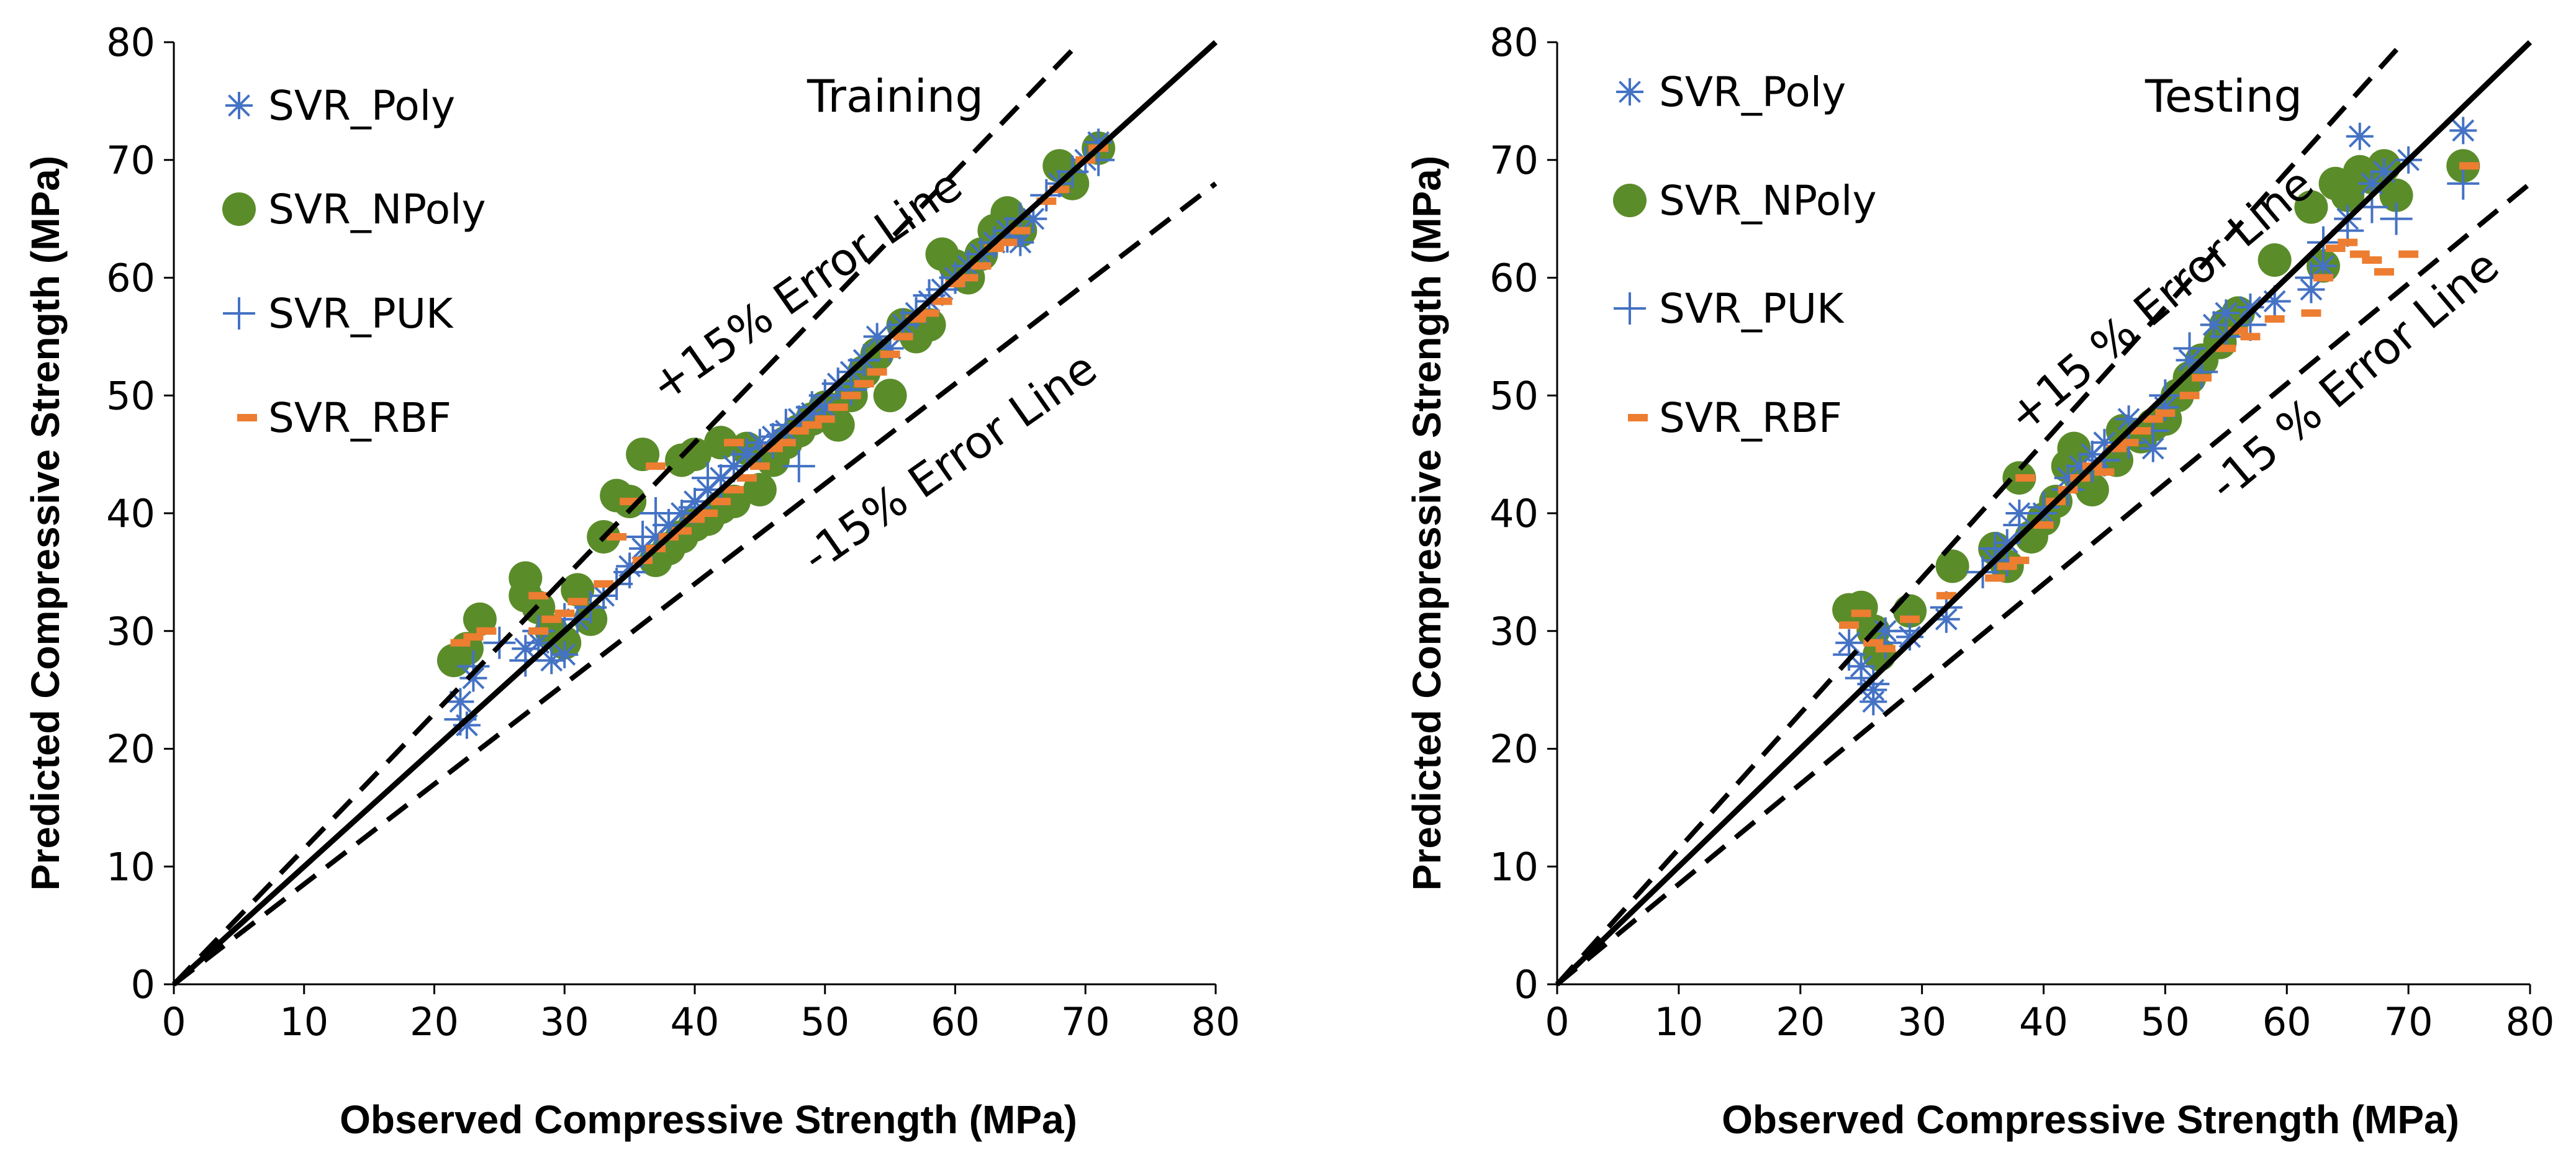  I want to click on training-x-tick-label-40: 40, so click(695, 1021).